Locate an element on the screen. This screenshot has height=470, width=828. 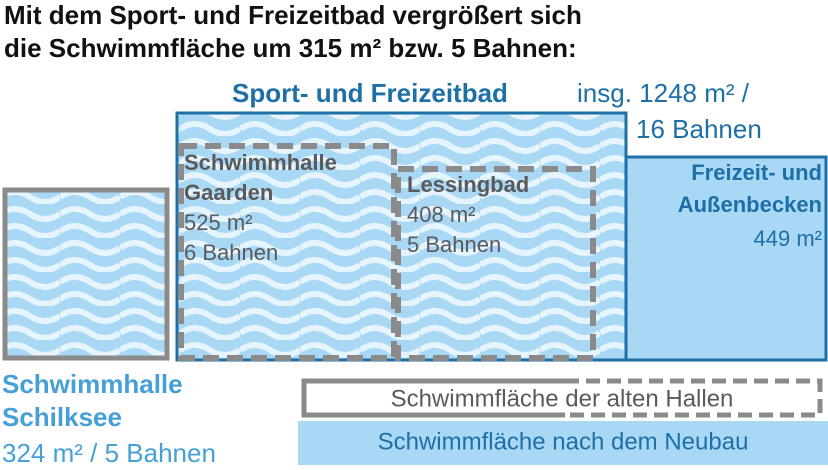
pool-name: Außenbecken is located at coordinates (750, 204).